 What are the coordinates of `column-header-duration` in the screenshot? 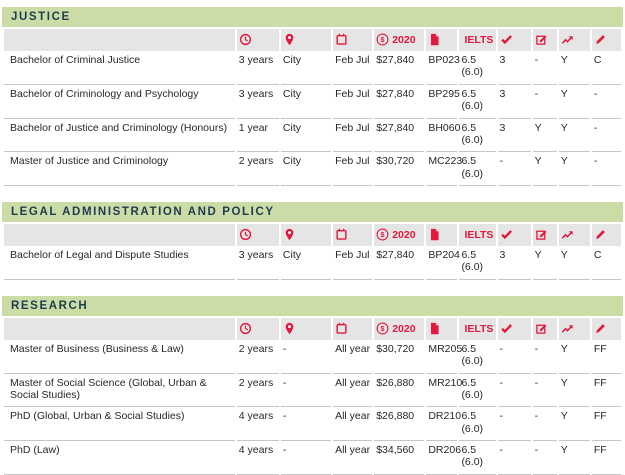 It's located at (257, 328).